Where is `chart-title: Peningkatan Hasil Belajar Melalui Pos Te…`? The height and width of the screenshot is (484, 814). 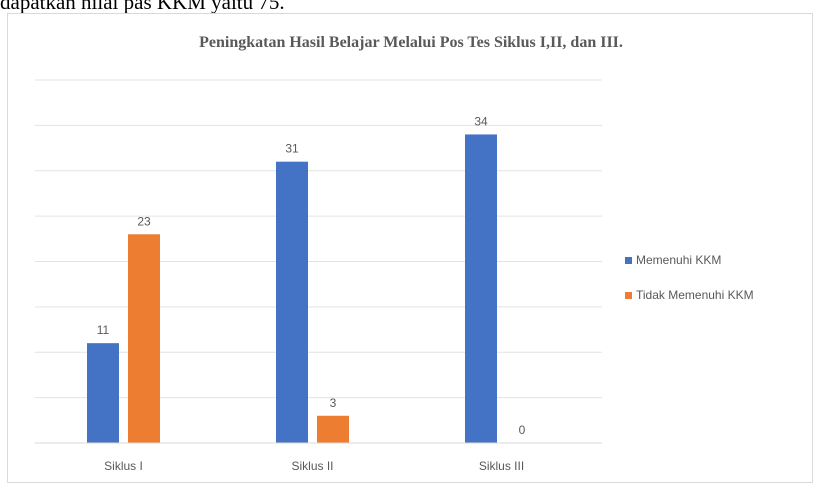 chart-title: Peningkatan Hasil Belajar Melalui Pos Te… is located at coordinates (411, 42).